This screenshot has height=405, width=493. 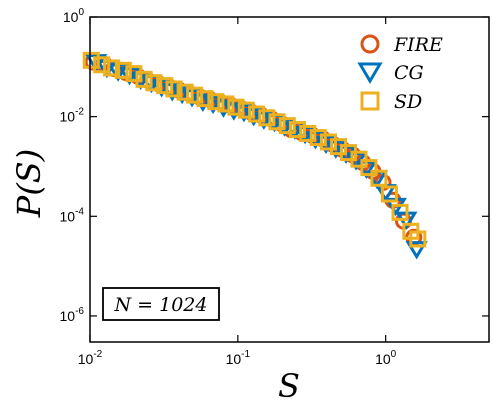 I want to click on legend: FIRE CG SD, so click(x=400, y=73).